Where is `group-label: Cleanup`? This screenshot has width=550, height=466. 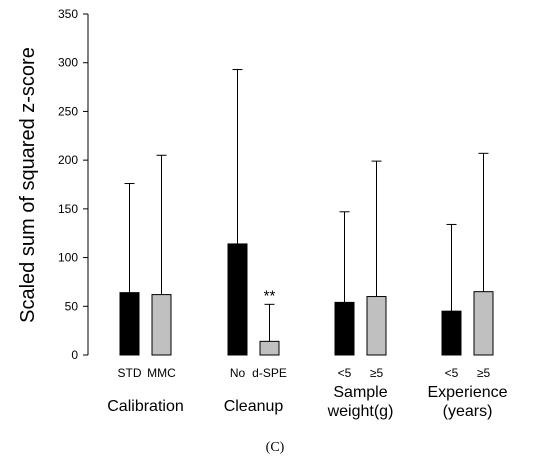 group-label: Cleanup is located at coordinates (254, 406).